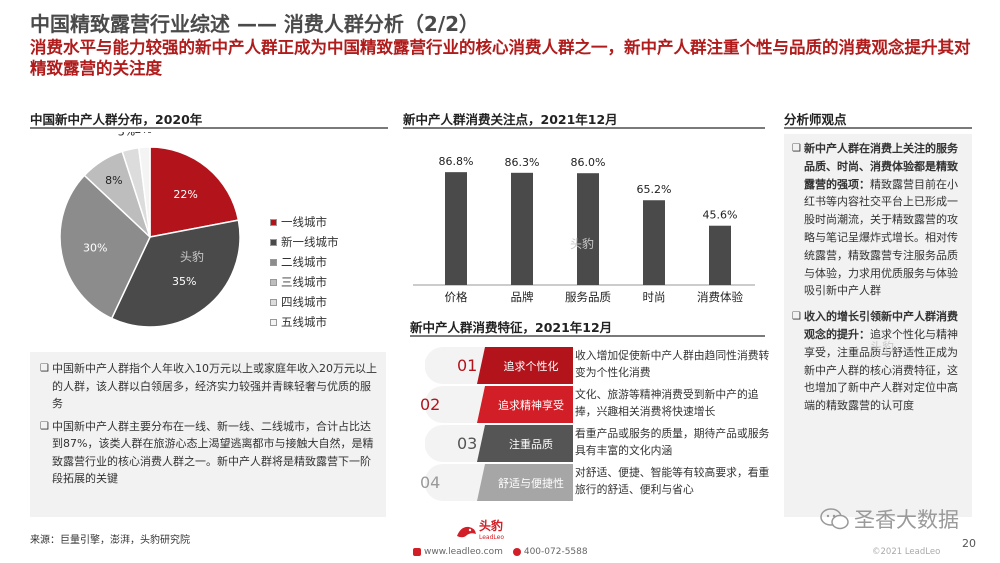 Image resolution: width=1000 pixels, height=563 pixels. Describe the element at coordinates (430, 404) in the screenshot. I see `feature-number: 02` at that location.